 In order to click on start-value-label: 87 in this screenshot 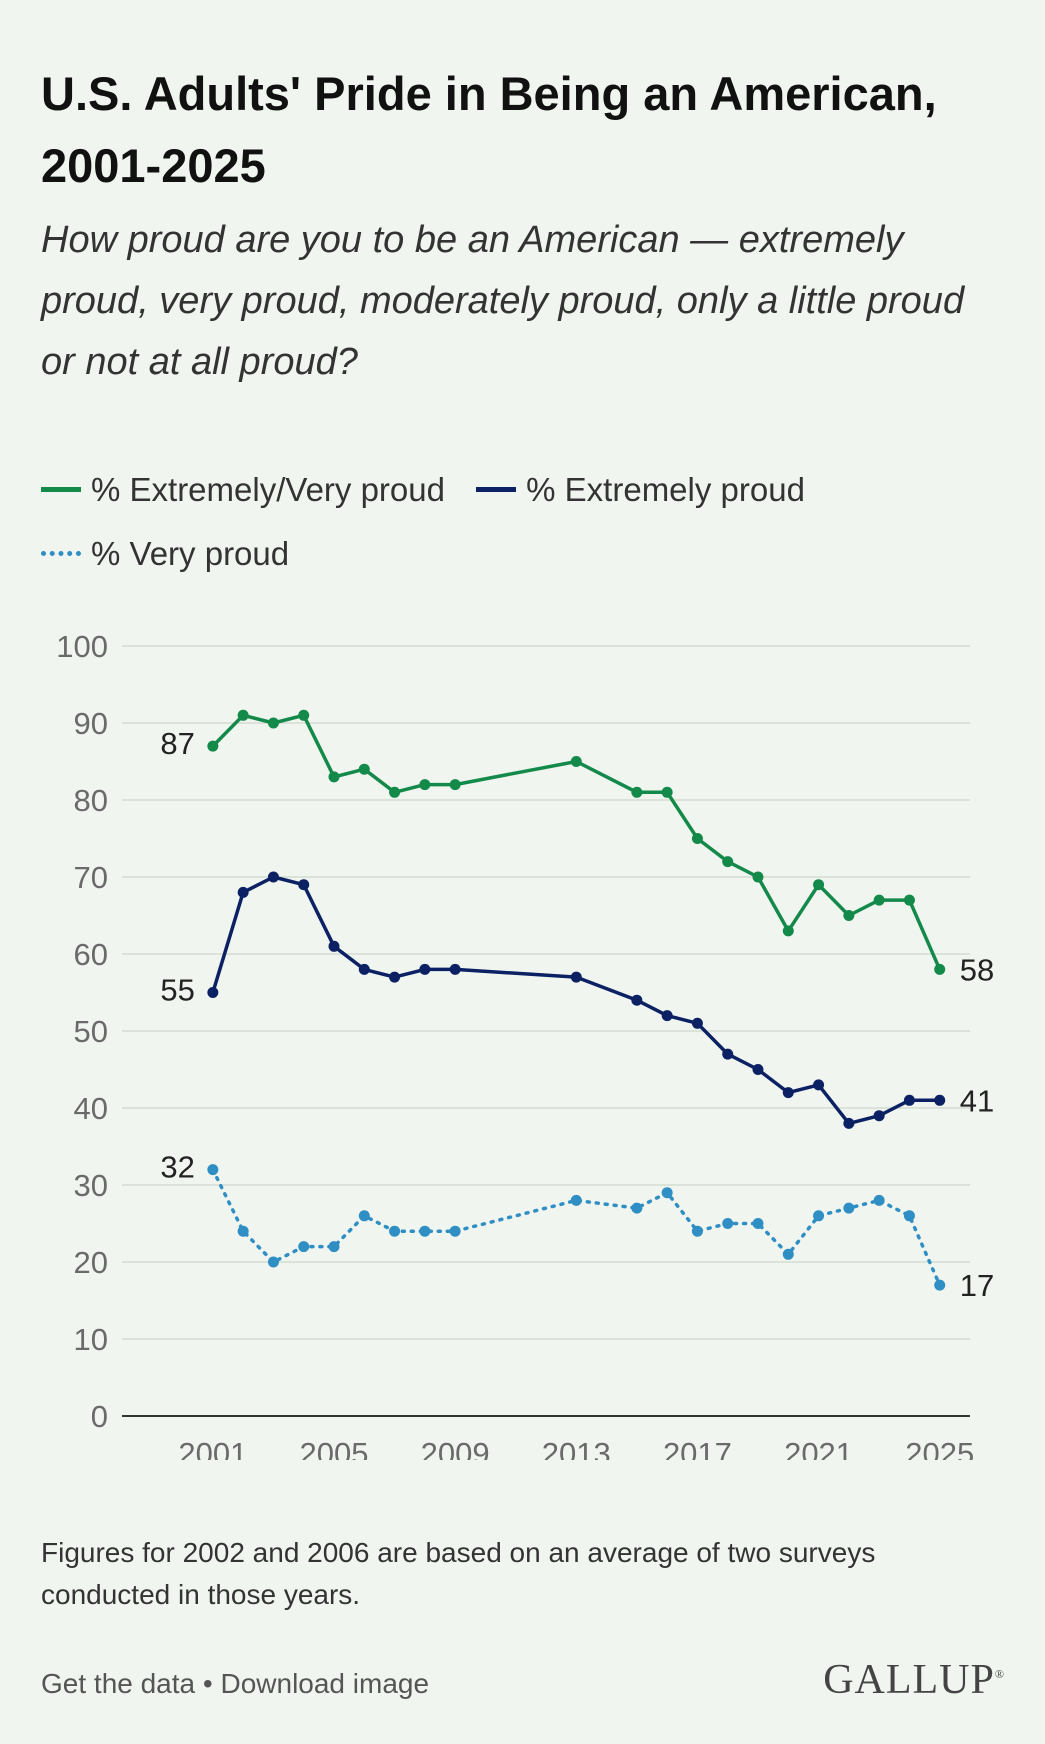, I will do `click(177, 743)`.